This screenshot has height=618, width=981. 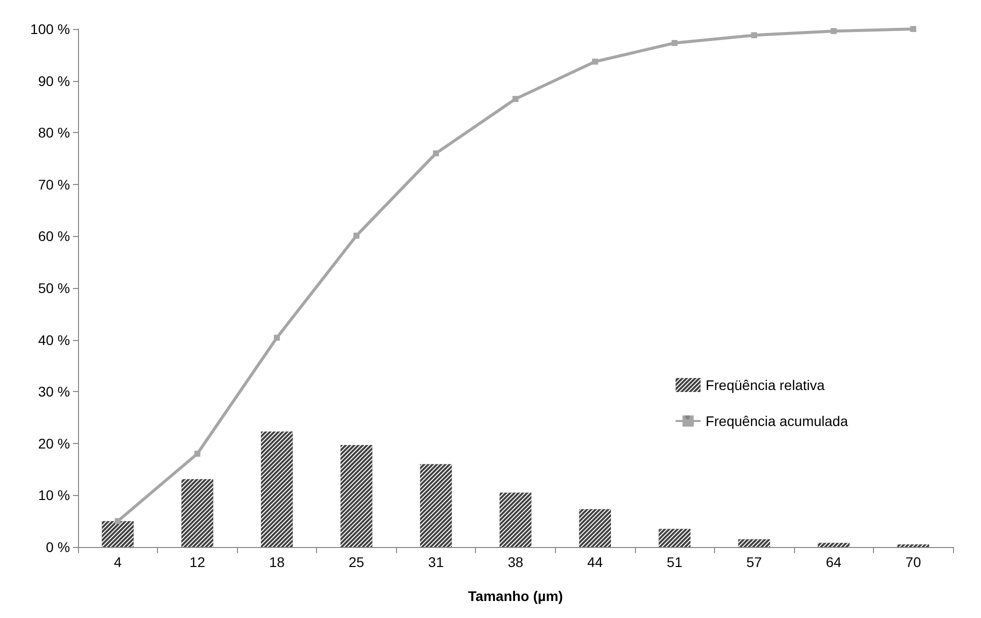 I want to click on y-tick-label: 50 %, so click(x=54, y=288).